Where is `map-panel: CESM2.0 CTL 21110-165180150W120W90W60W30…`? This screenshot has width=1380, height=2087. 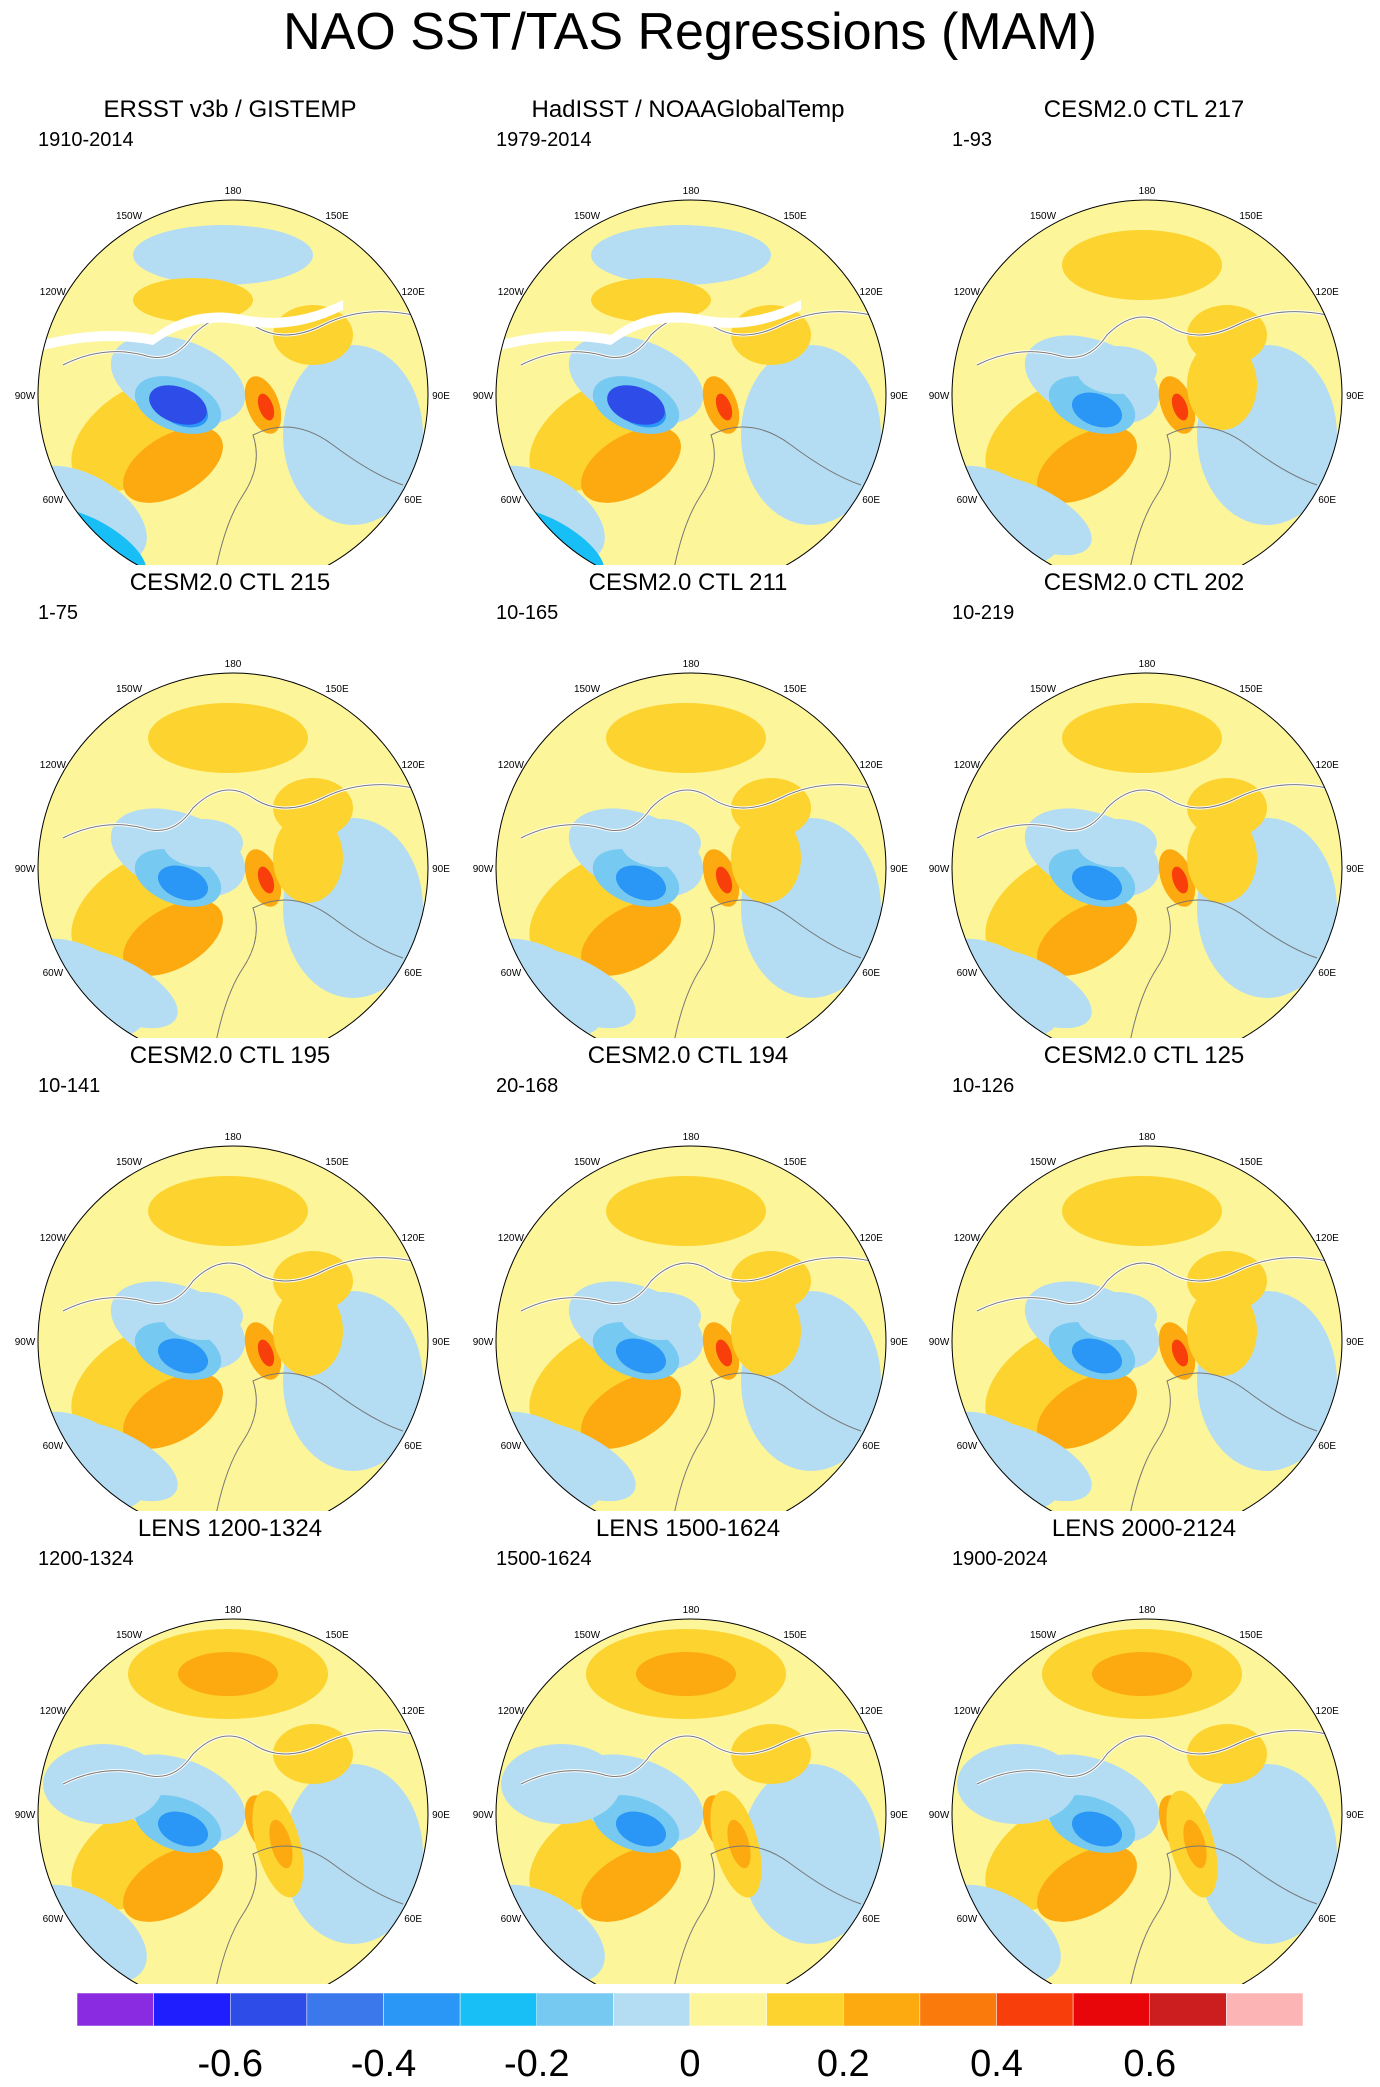
map-panel: CESM2.0 CTL 21110-165180150W120W90W60W30… is located at coordinates (688, 803).